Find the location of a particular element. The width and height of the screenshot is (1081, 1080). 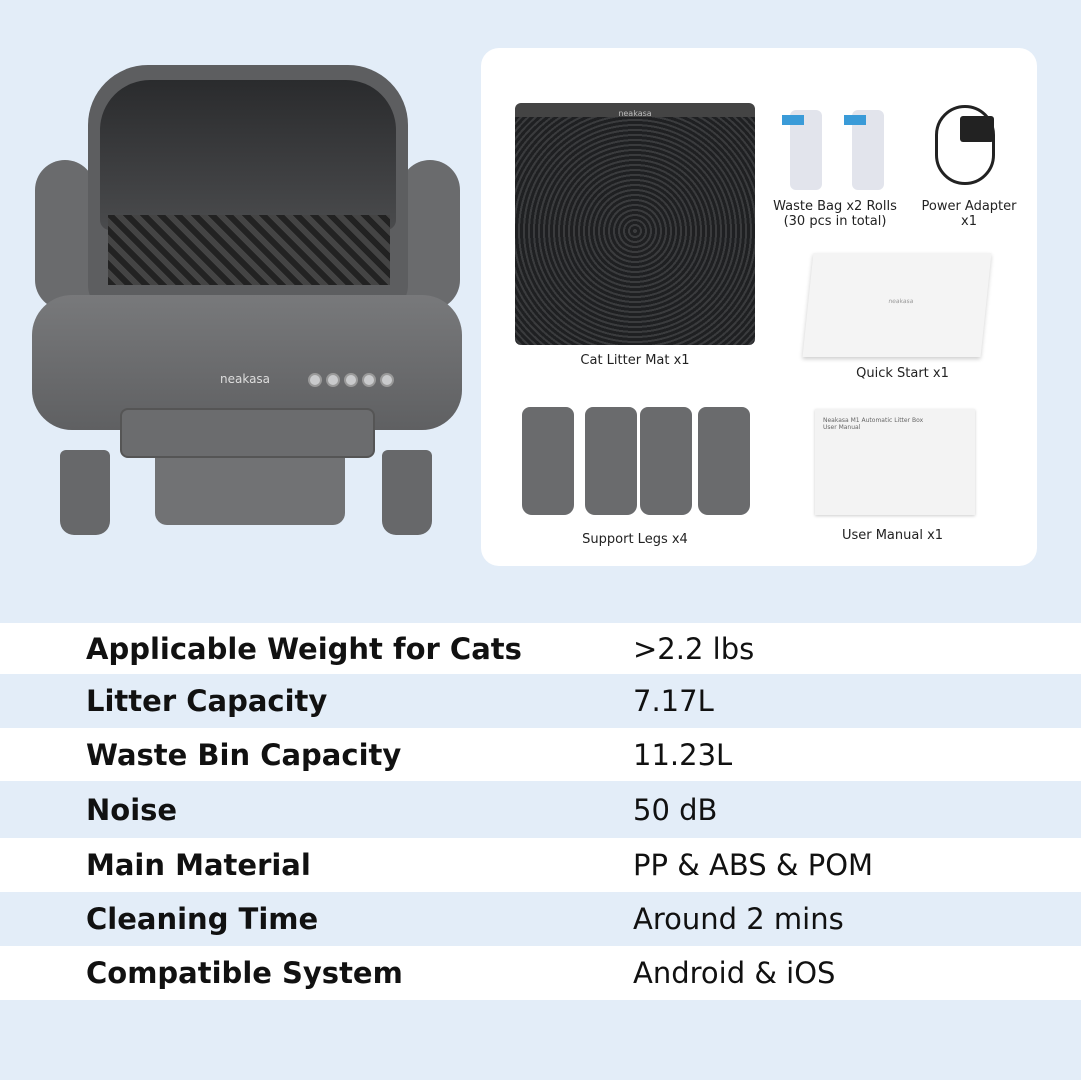

spec-key: Applicable Weight for Cats is located at coordinates (304, 648).